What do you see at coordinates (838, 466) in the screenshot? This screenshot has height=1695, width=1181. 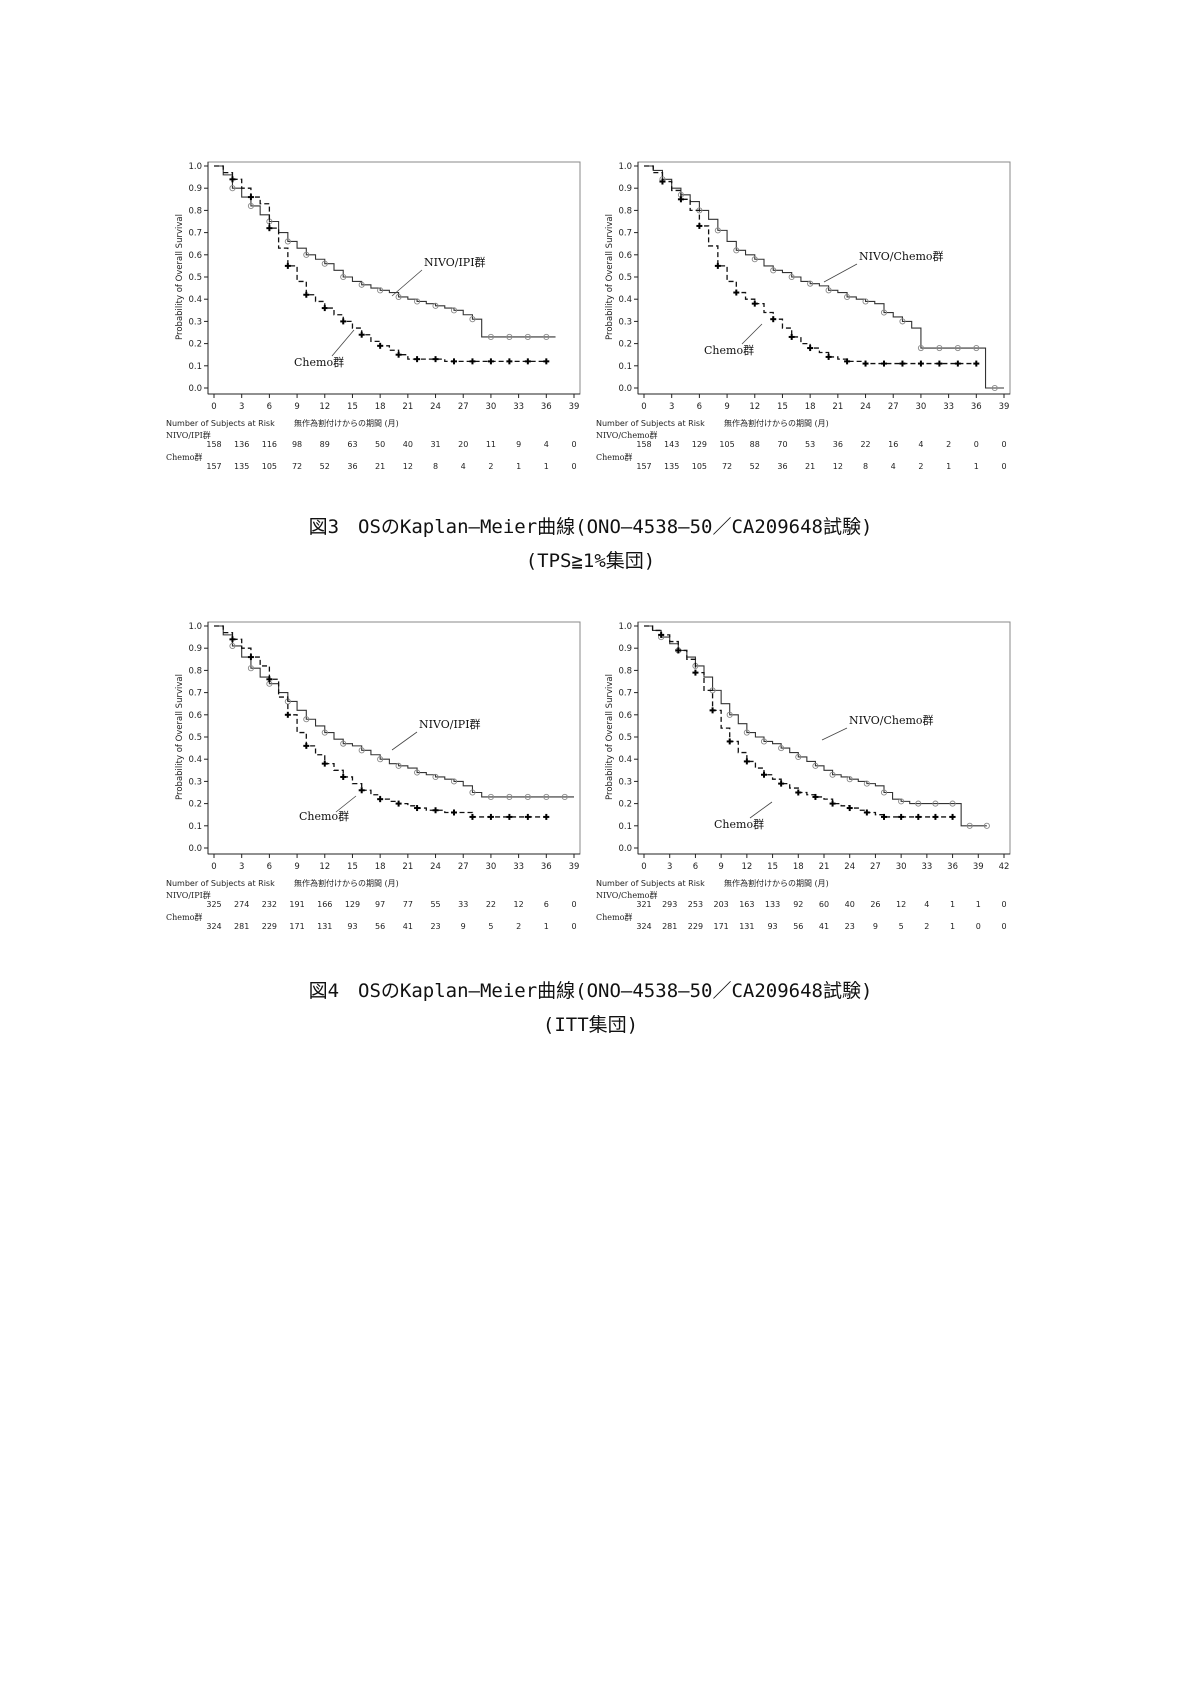 I see `risk-count: 12` at bounding box center [838, 466].